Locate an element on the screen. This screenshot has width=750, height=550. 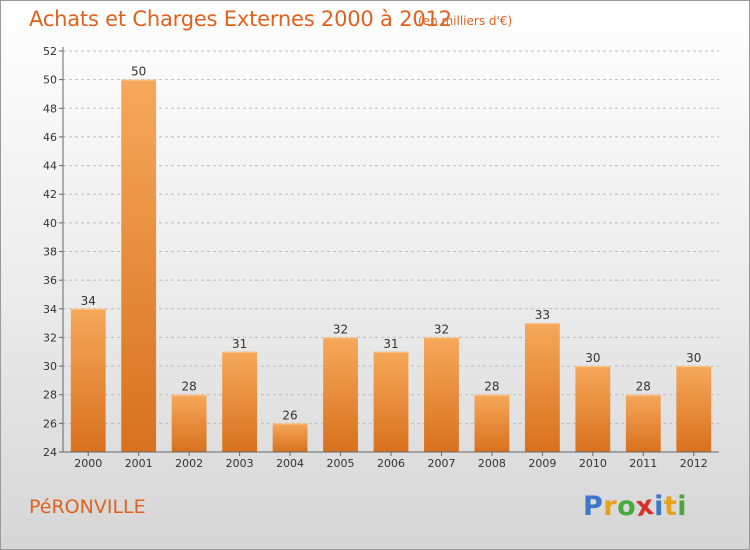
bar-2011 is located at coordinates (643, 423).